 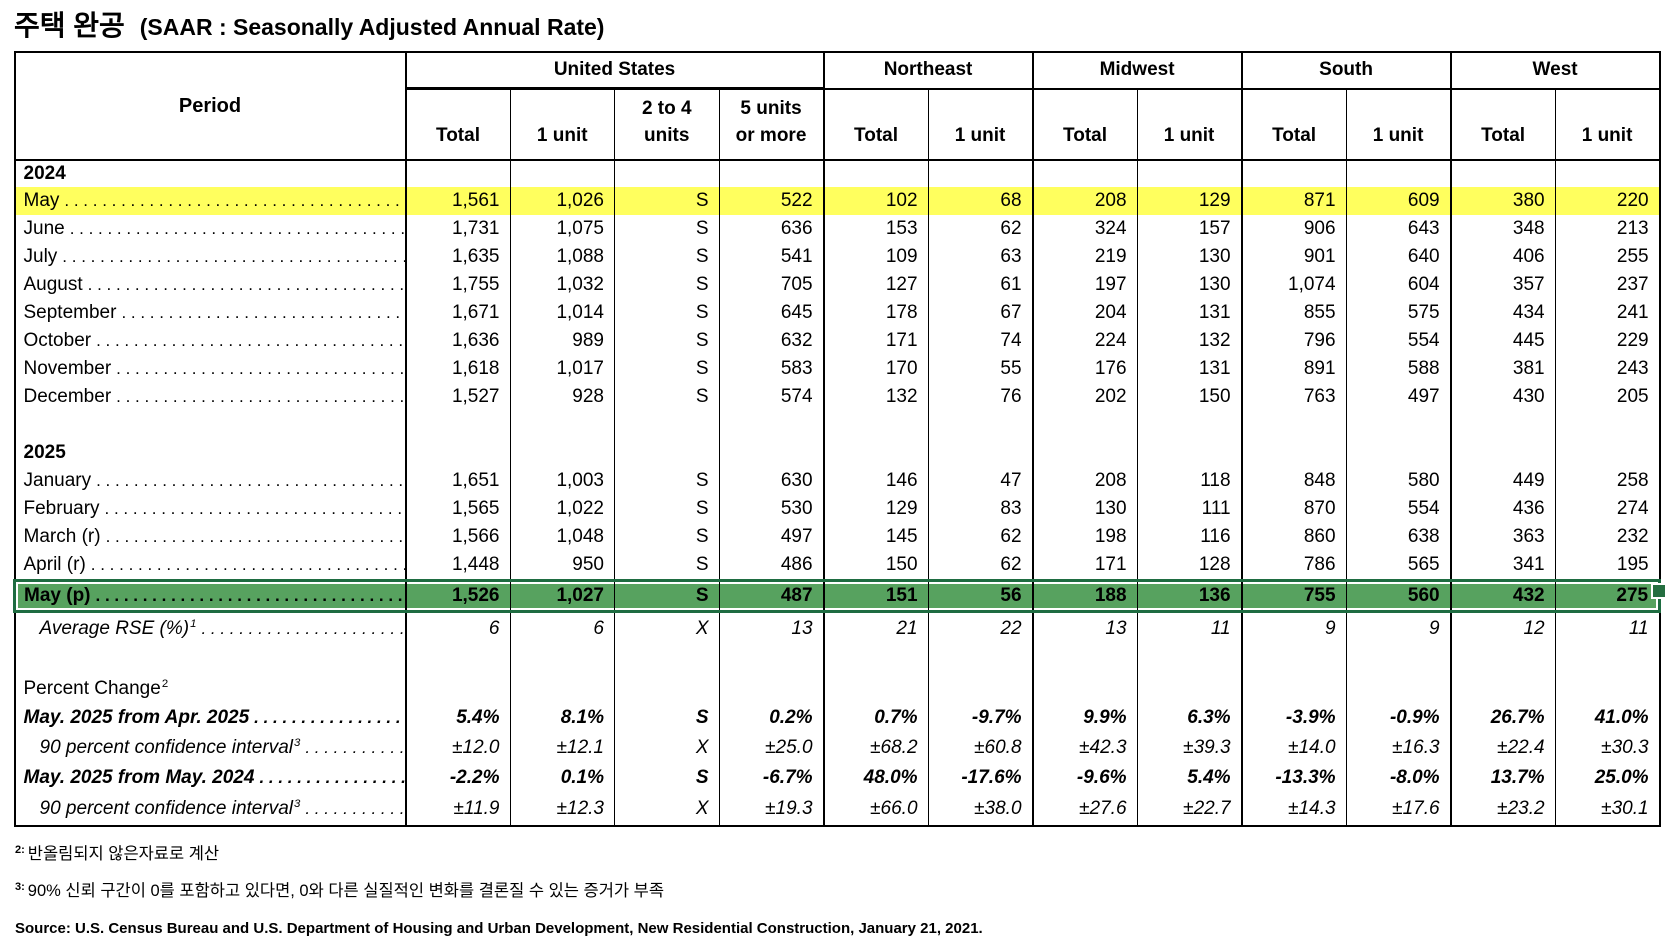 I want to click on data-cell: 786, so click(x=1293, y=566).